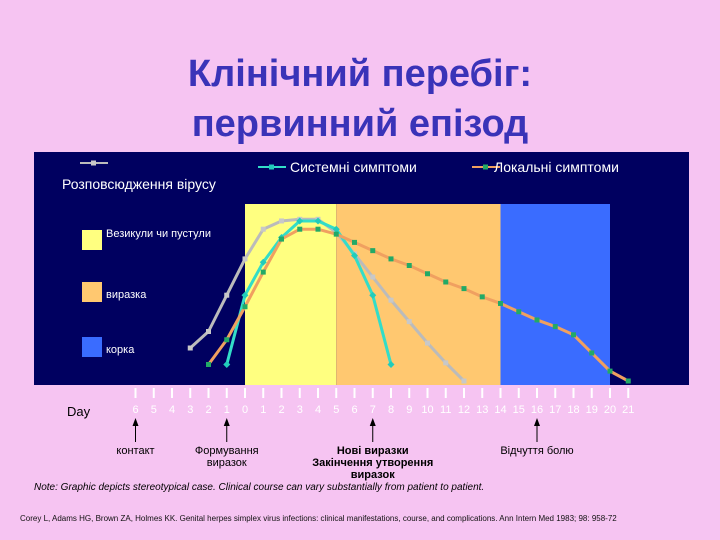 The height and width of the screenshot is (540, 720). I want to click on annotation-text-3-0: Відчуття болю, so click(536, 451).